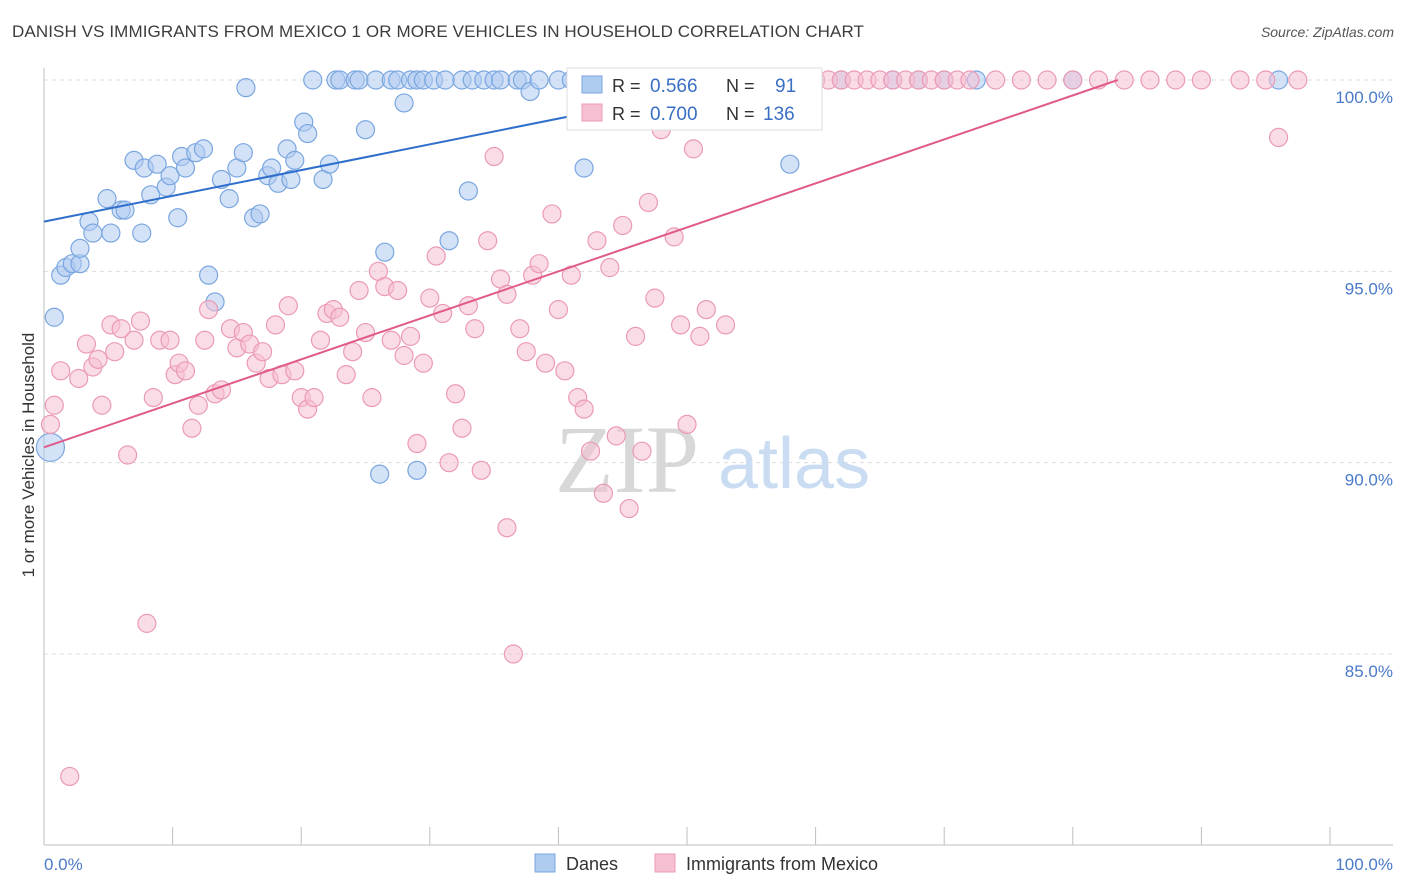 The image size is (1406, 892). I want to click on x-tick-right: 100.0%, so click(1364, 864).